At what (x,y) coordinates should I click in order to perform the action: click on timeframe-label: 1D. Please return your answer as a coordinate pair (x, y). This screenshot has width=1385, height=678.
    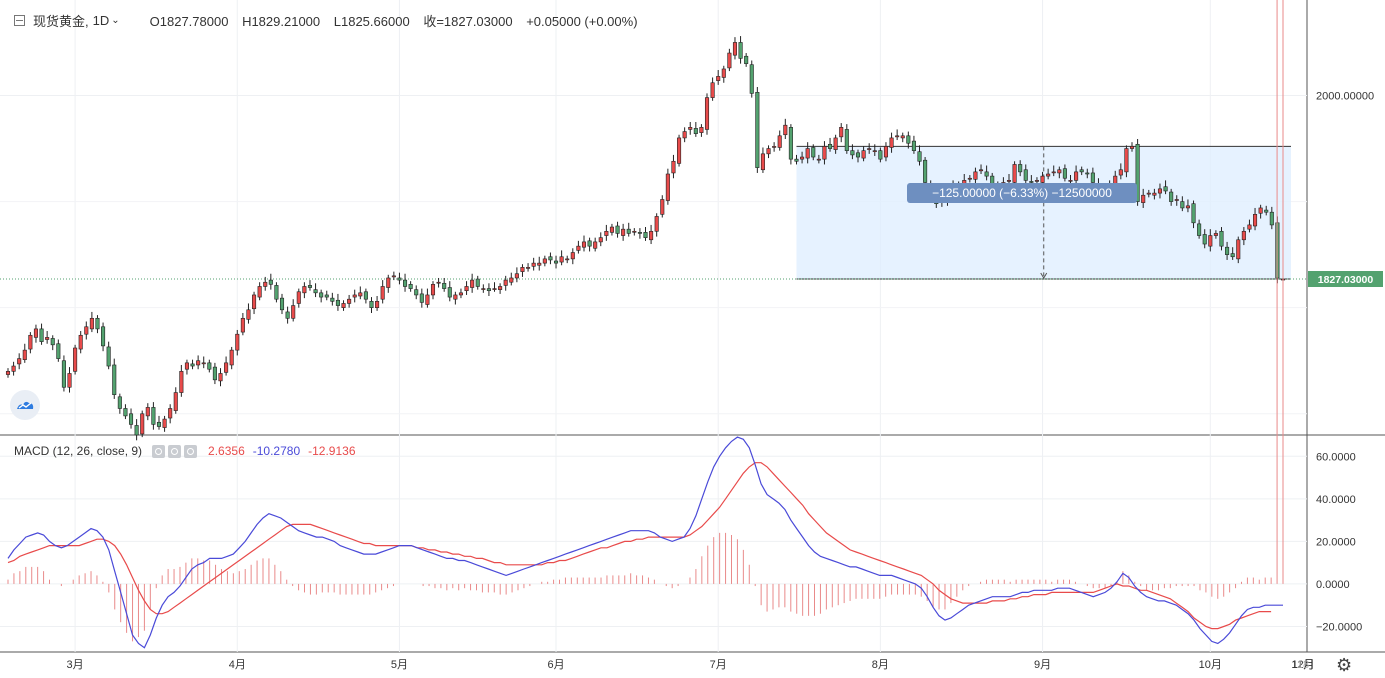
    Looking at the image, I should click on (101, 20).